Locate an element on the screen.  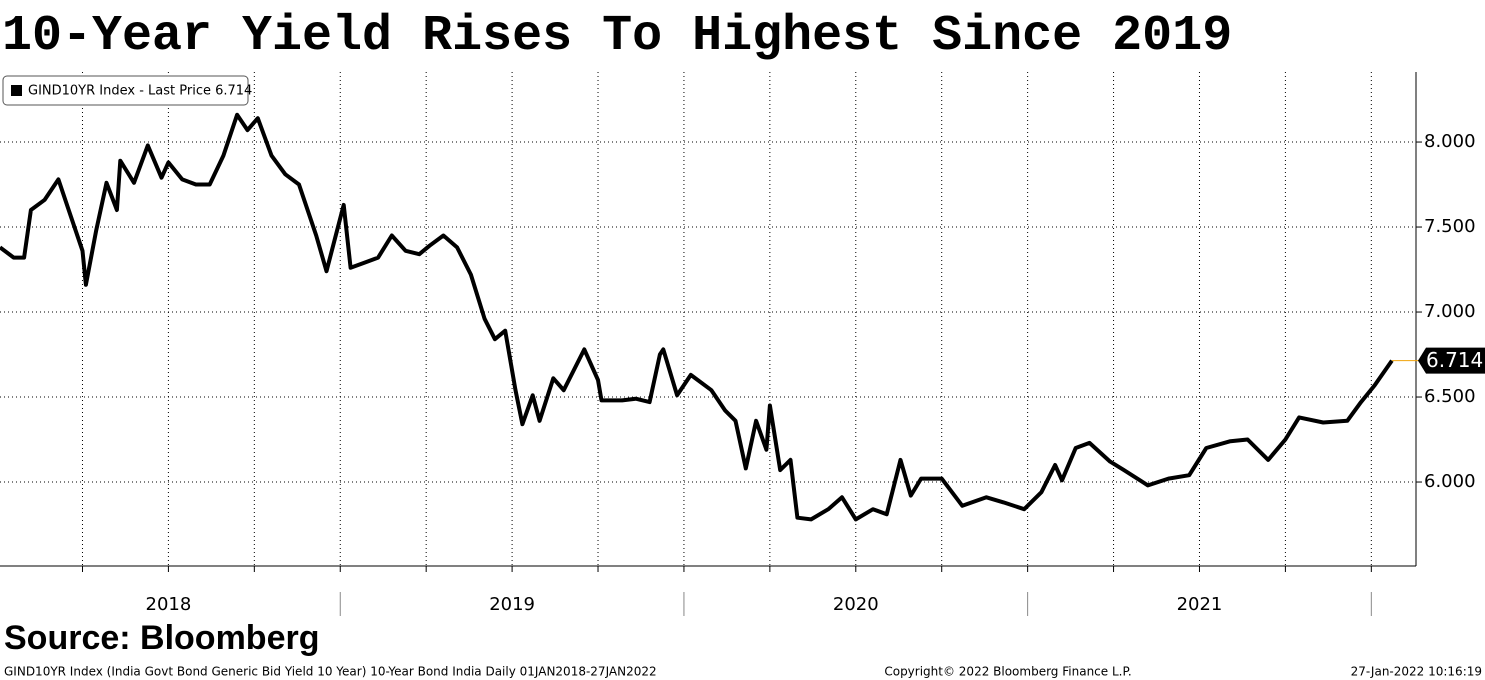
y-tick-label: 6.000 is located at coordinates (1450, 481).